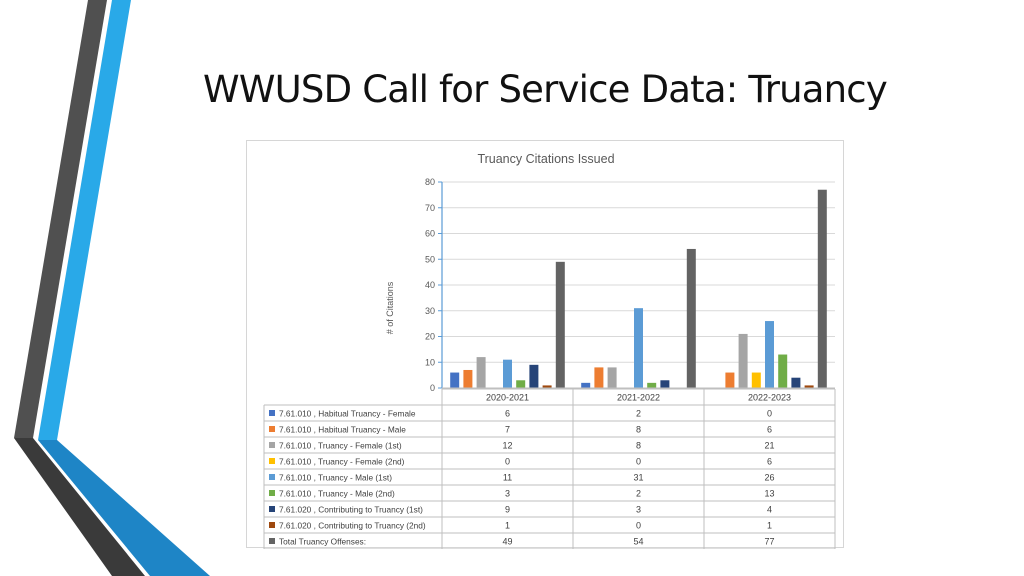  I want to click on y-tick-label: 40, so click(430, 285).